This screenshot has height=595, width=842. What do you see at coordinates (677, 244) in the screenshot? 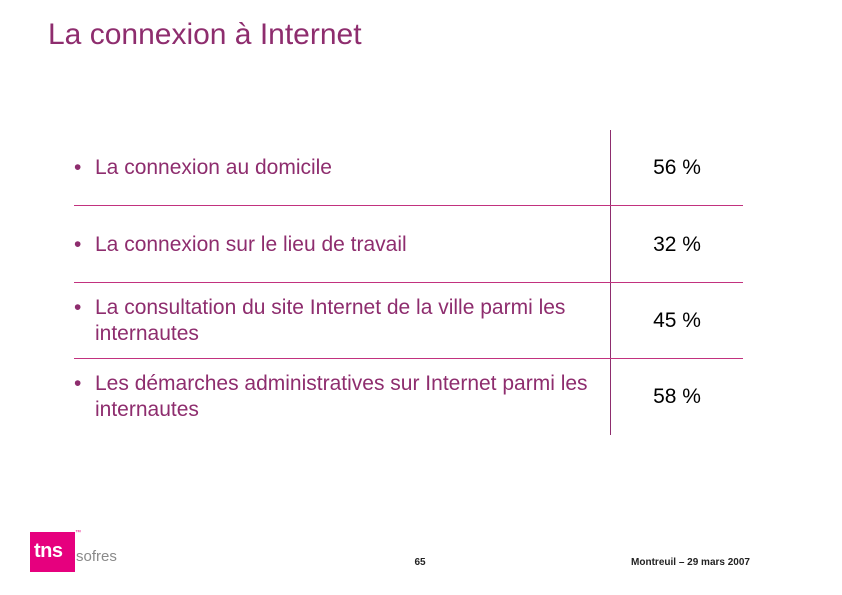
I see `row-value: 32 %` at bounding box center [677, 244].